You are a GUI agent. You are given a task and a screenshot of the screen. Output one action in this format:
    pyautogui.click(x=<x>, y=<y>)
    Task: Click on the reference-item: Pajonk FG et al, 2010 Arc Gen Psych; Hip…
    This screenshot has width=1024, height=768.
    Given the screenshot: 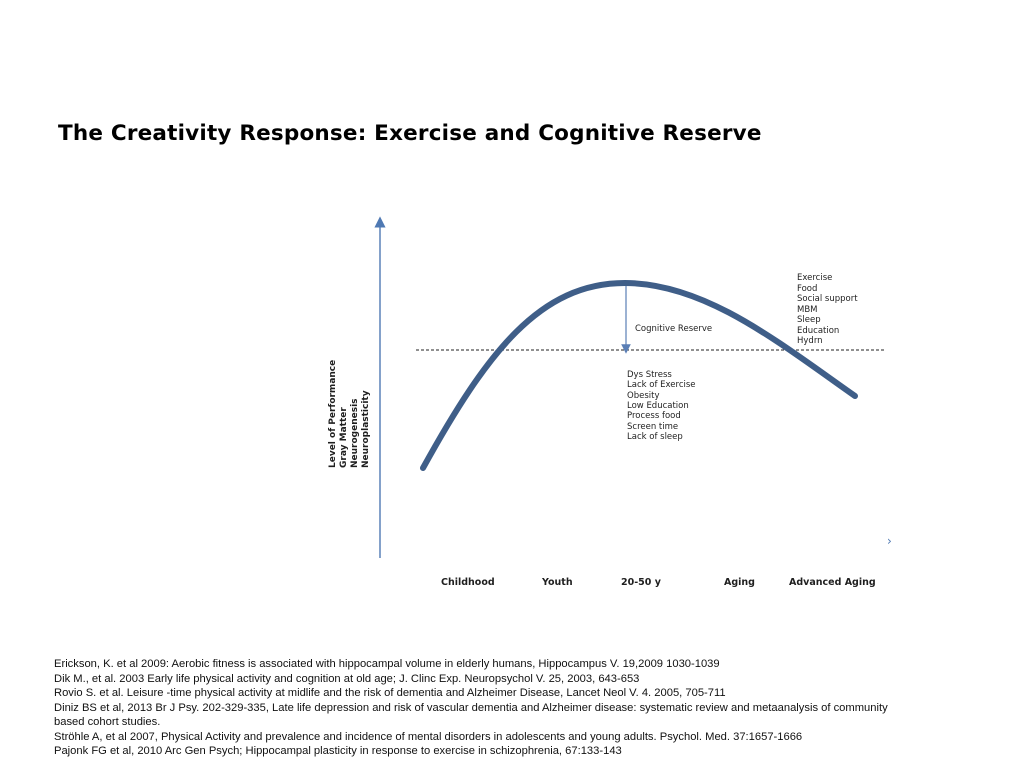 What is the action you would take?
    pyautogui.click(x=338, y=751)
    